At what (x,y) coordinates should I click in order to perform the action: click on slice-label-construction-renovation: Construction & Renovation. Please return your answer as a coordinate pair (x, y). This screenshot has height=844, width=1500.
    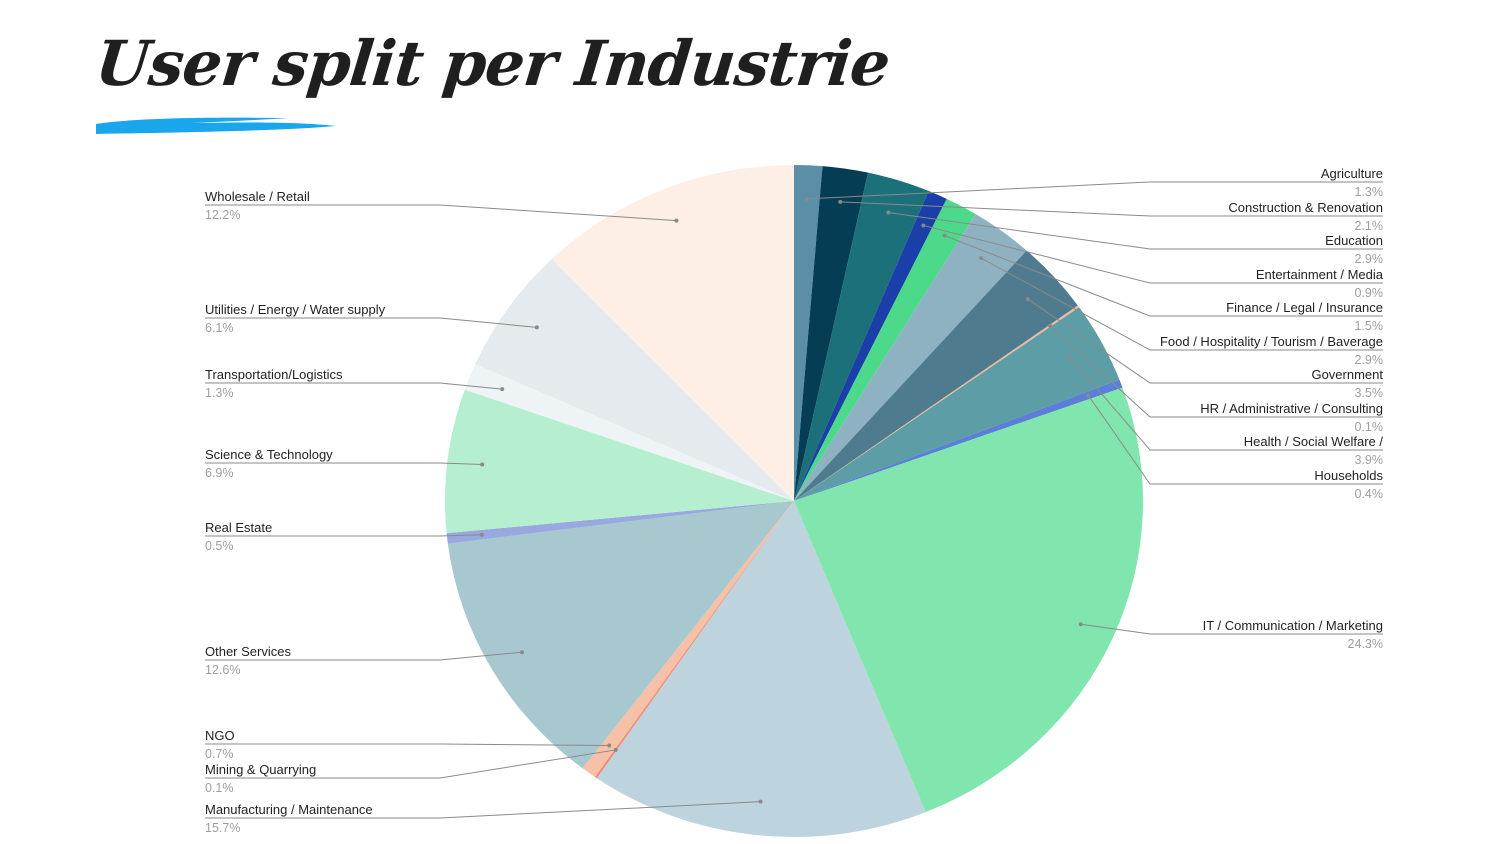
    Looking at the image, I should click on (1305, 207).